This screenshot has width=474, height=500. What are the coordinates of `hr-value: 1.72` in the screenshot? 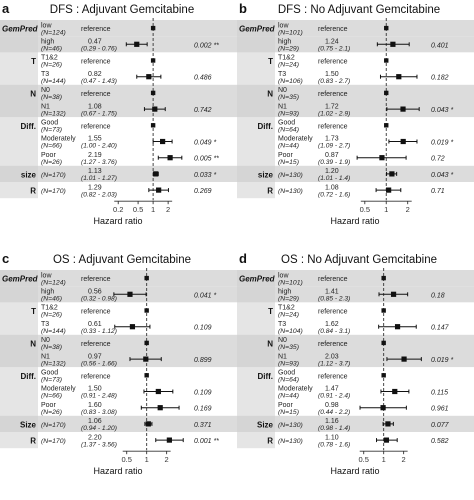 It's located at (332, 106).